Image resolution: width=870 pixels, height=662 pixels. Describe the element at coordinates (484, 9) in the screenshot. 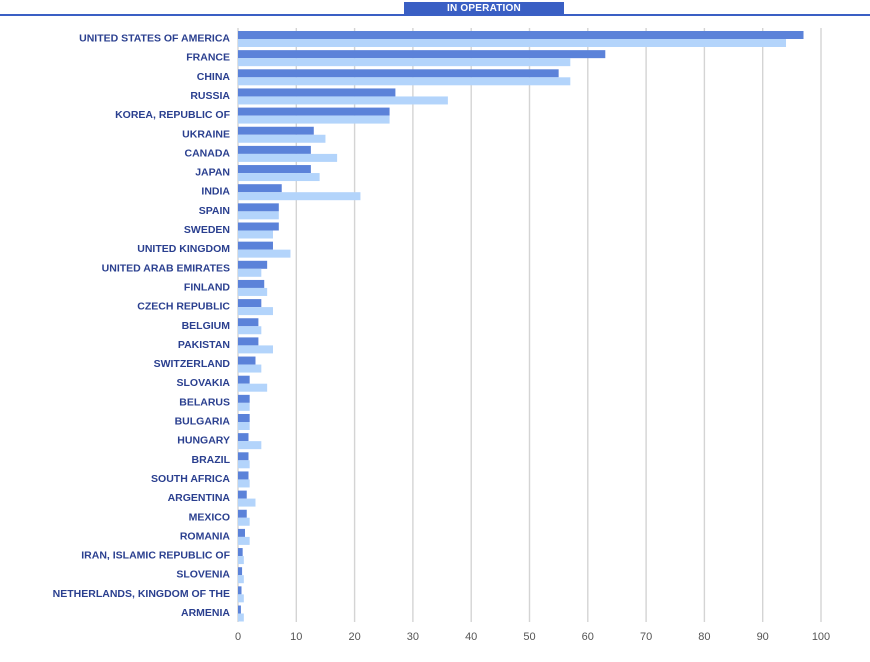

I see `tab-in-operation: IN OPERATION` at that location.